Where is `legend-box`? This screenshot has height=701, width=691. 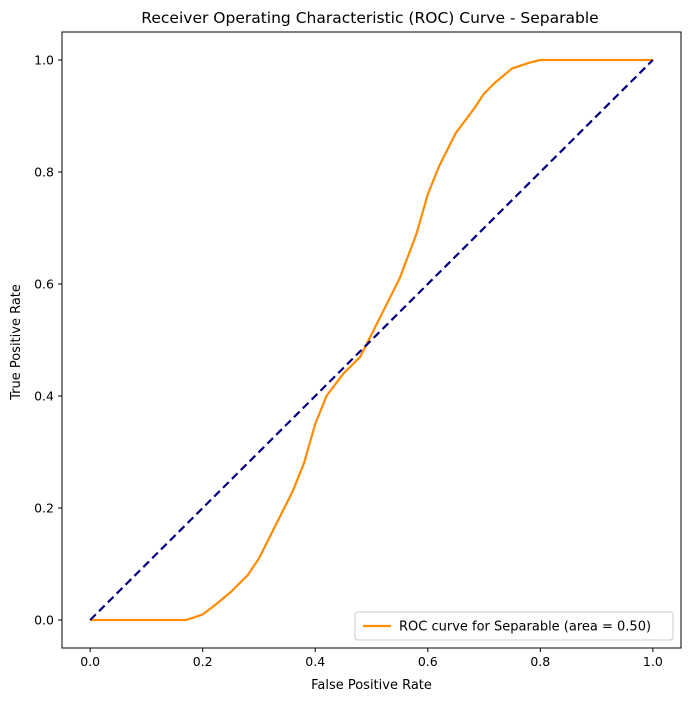 legend-box is located at coordinates (514, 626).